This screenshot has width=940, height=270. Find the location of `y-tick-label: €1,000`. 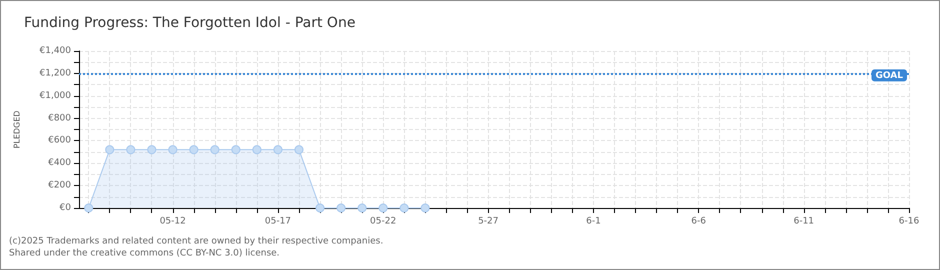

y-tick-label: €1,000 is located at coordinates (56, 95).